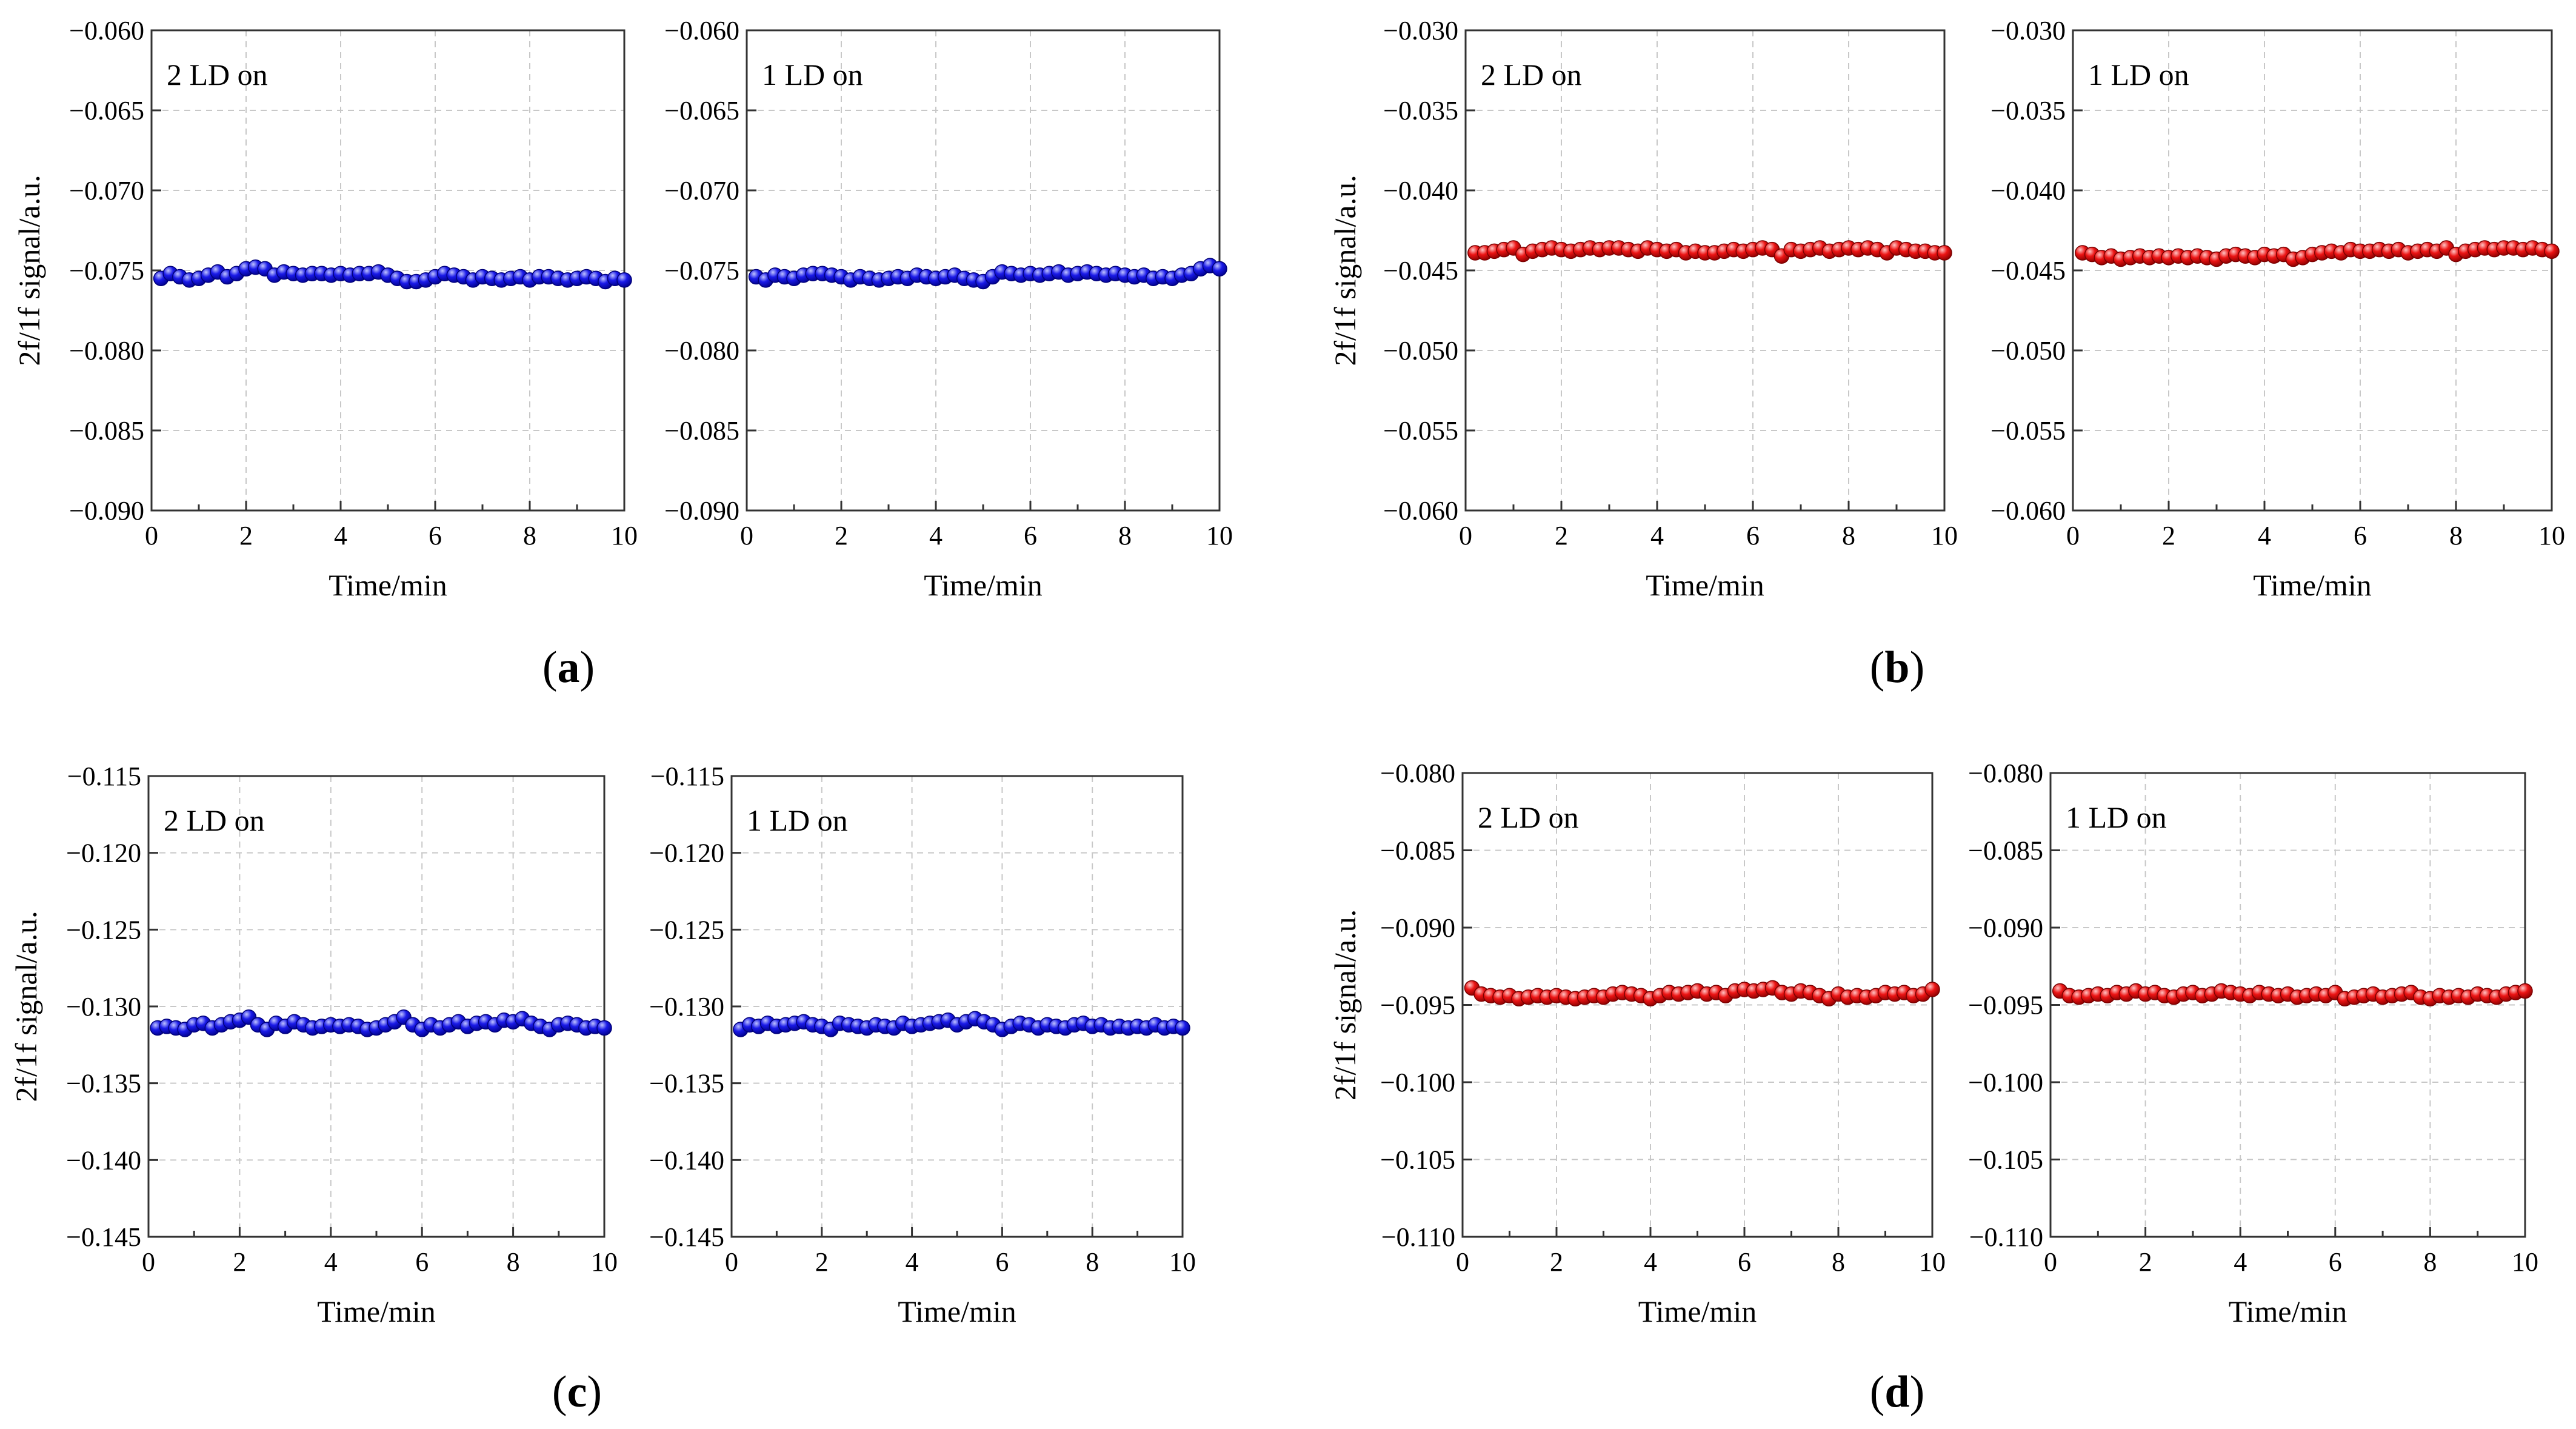 Image resolution: width=2576 pixels, height=1429 pixels. Describe the element at coordinates (687, 1160) in the screenshot. I see `y-tick-label: −0.140` at that location.